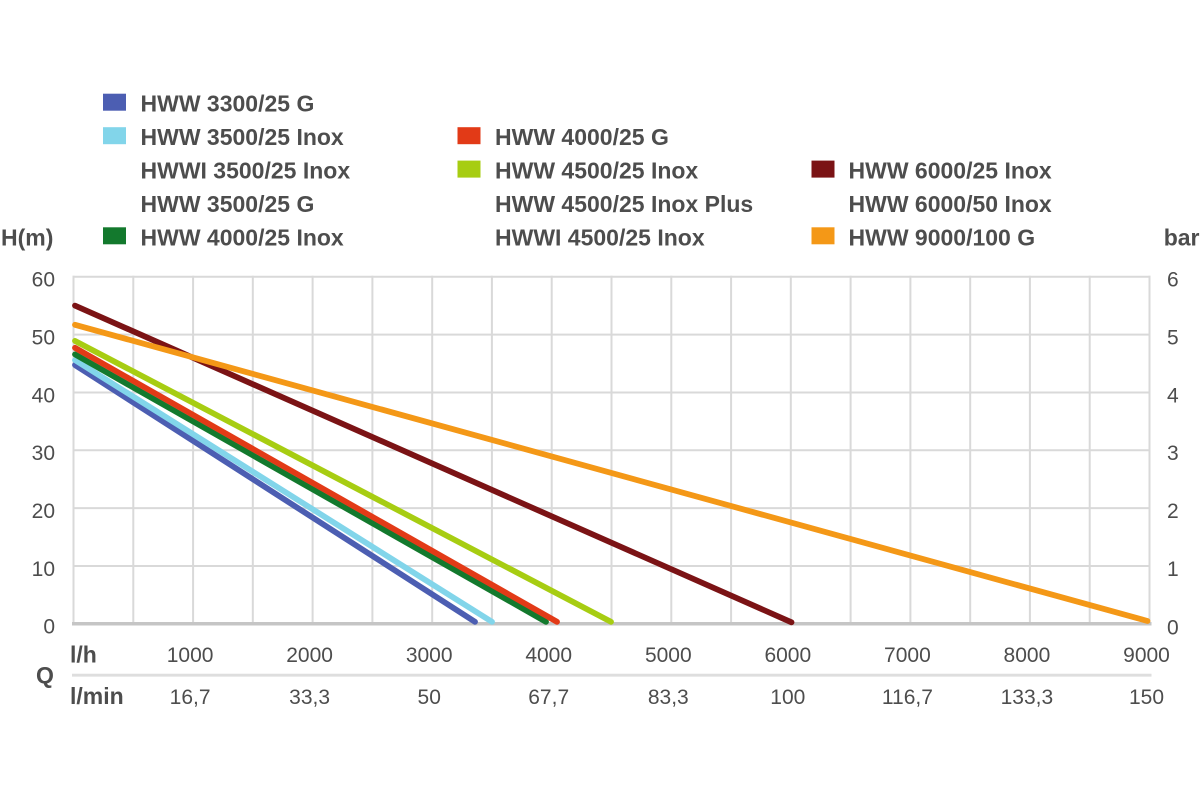  What do you see at coordinates (1173, 511) in the screenshot?
I see `svg-text: 2` at bounding box center [1173, 511].